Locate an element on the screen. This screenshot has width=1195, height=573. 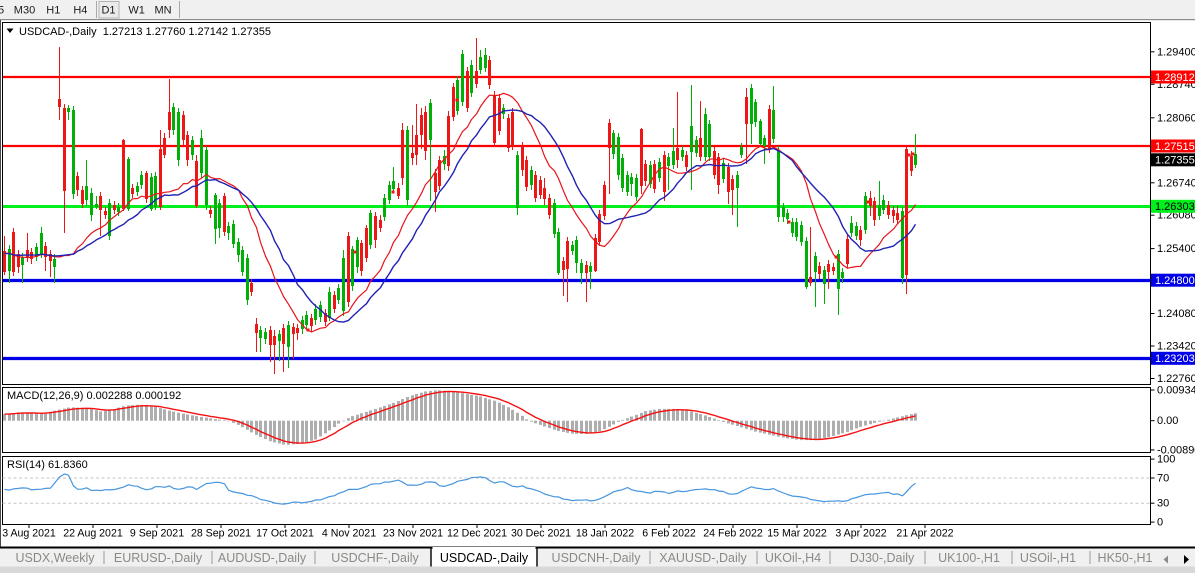
svg-text: D1 is located at coordinates (108, 11).